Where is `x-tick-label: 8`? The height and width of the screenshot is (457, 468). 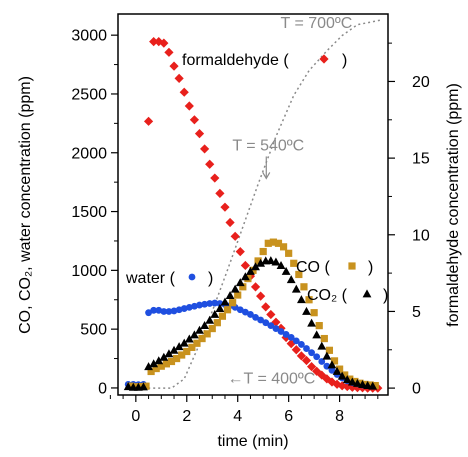 x-tick-label: 8 is located at coordinates (339, 416).